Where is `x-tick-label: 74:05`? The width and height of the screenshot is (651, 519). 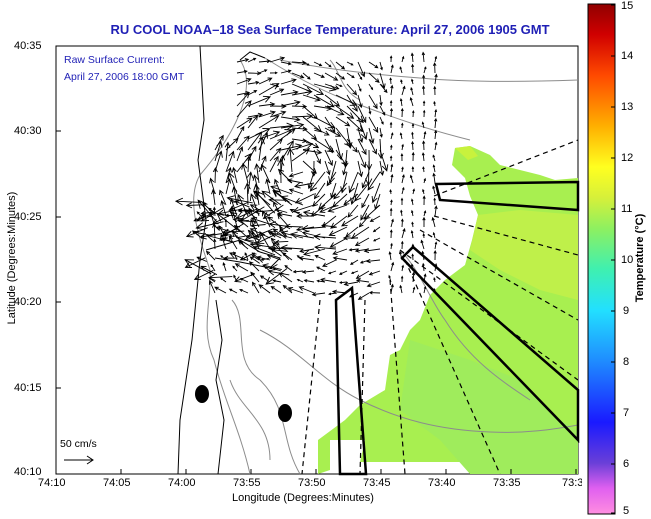
x-tick-label: 74:05 is located at coordinates (117, 483).